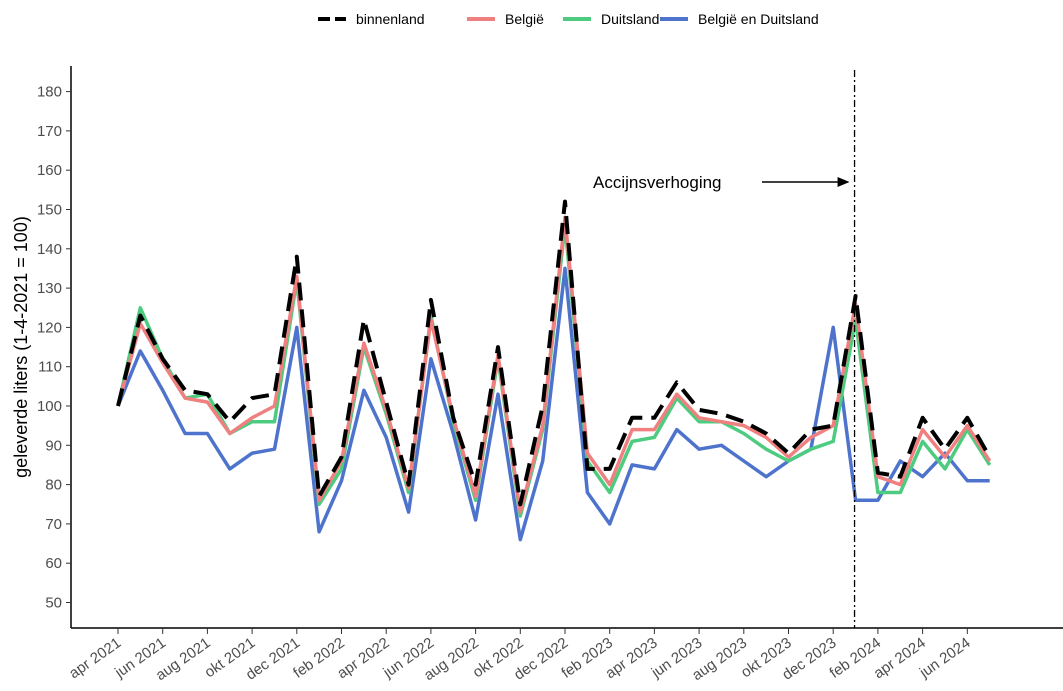  I want to click on y-tick-label: 90, so click(53, 445).